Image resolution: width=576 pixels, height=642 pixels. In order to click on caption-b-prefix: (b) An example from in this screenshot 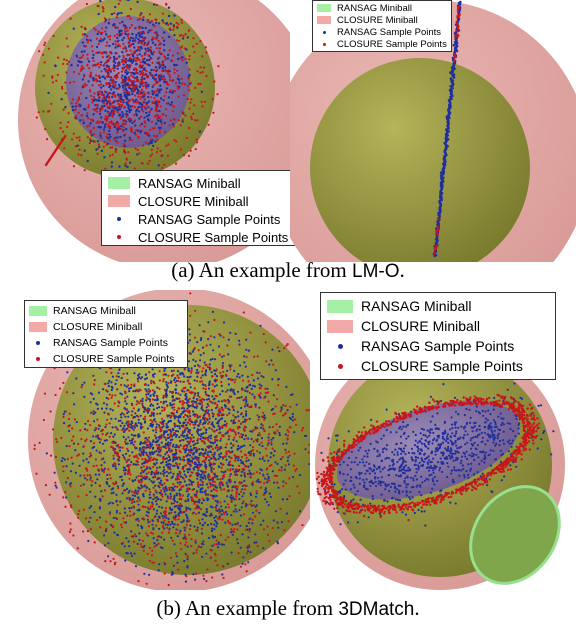, I will do `click(247, 608)`.